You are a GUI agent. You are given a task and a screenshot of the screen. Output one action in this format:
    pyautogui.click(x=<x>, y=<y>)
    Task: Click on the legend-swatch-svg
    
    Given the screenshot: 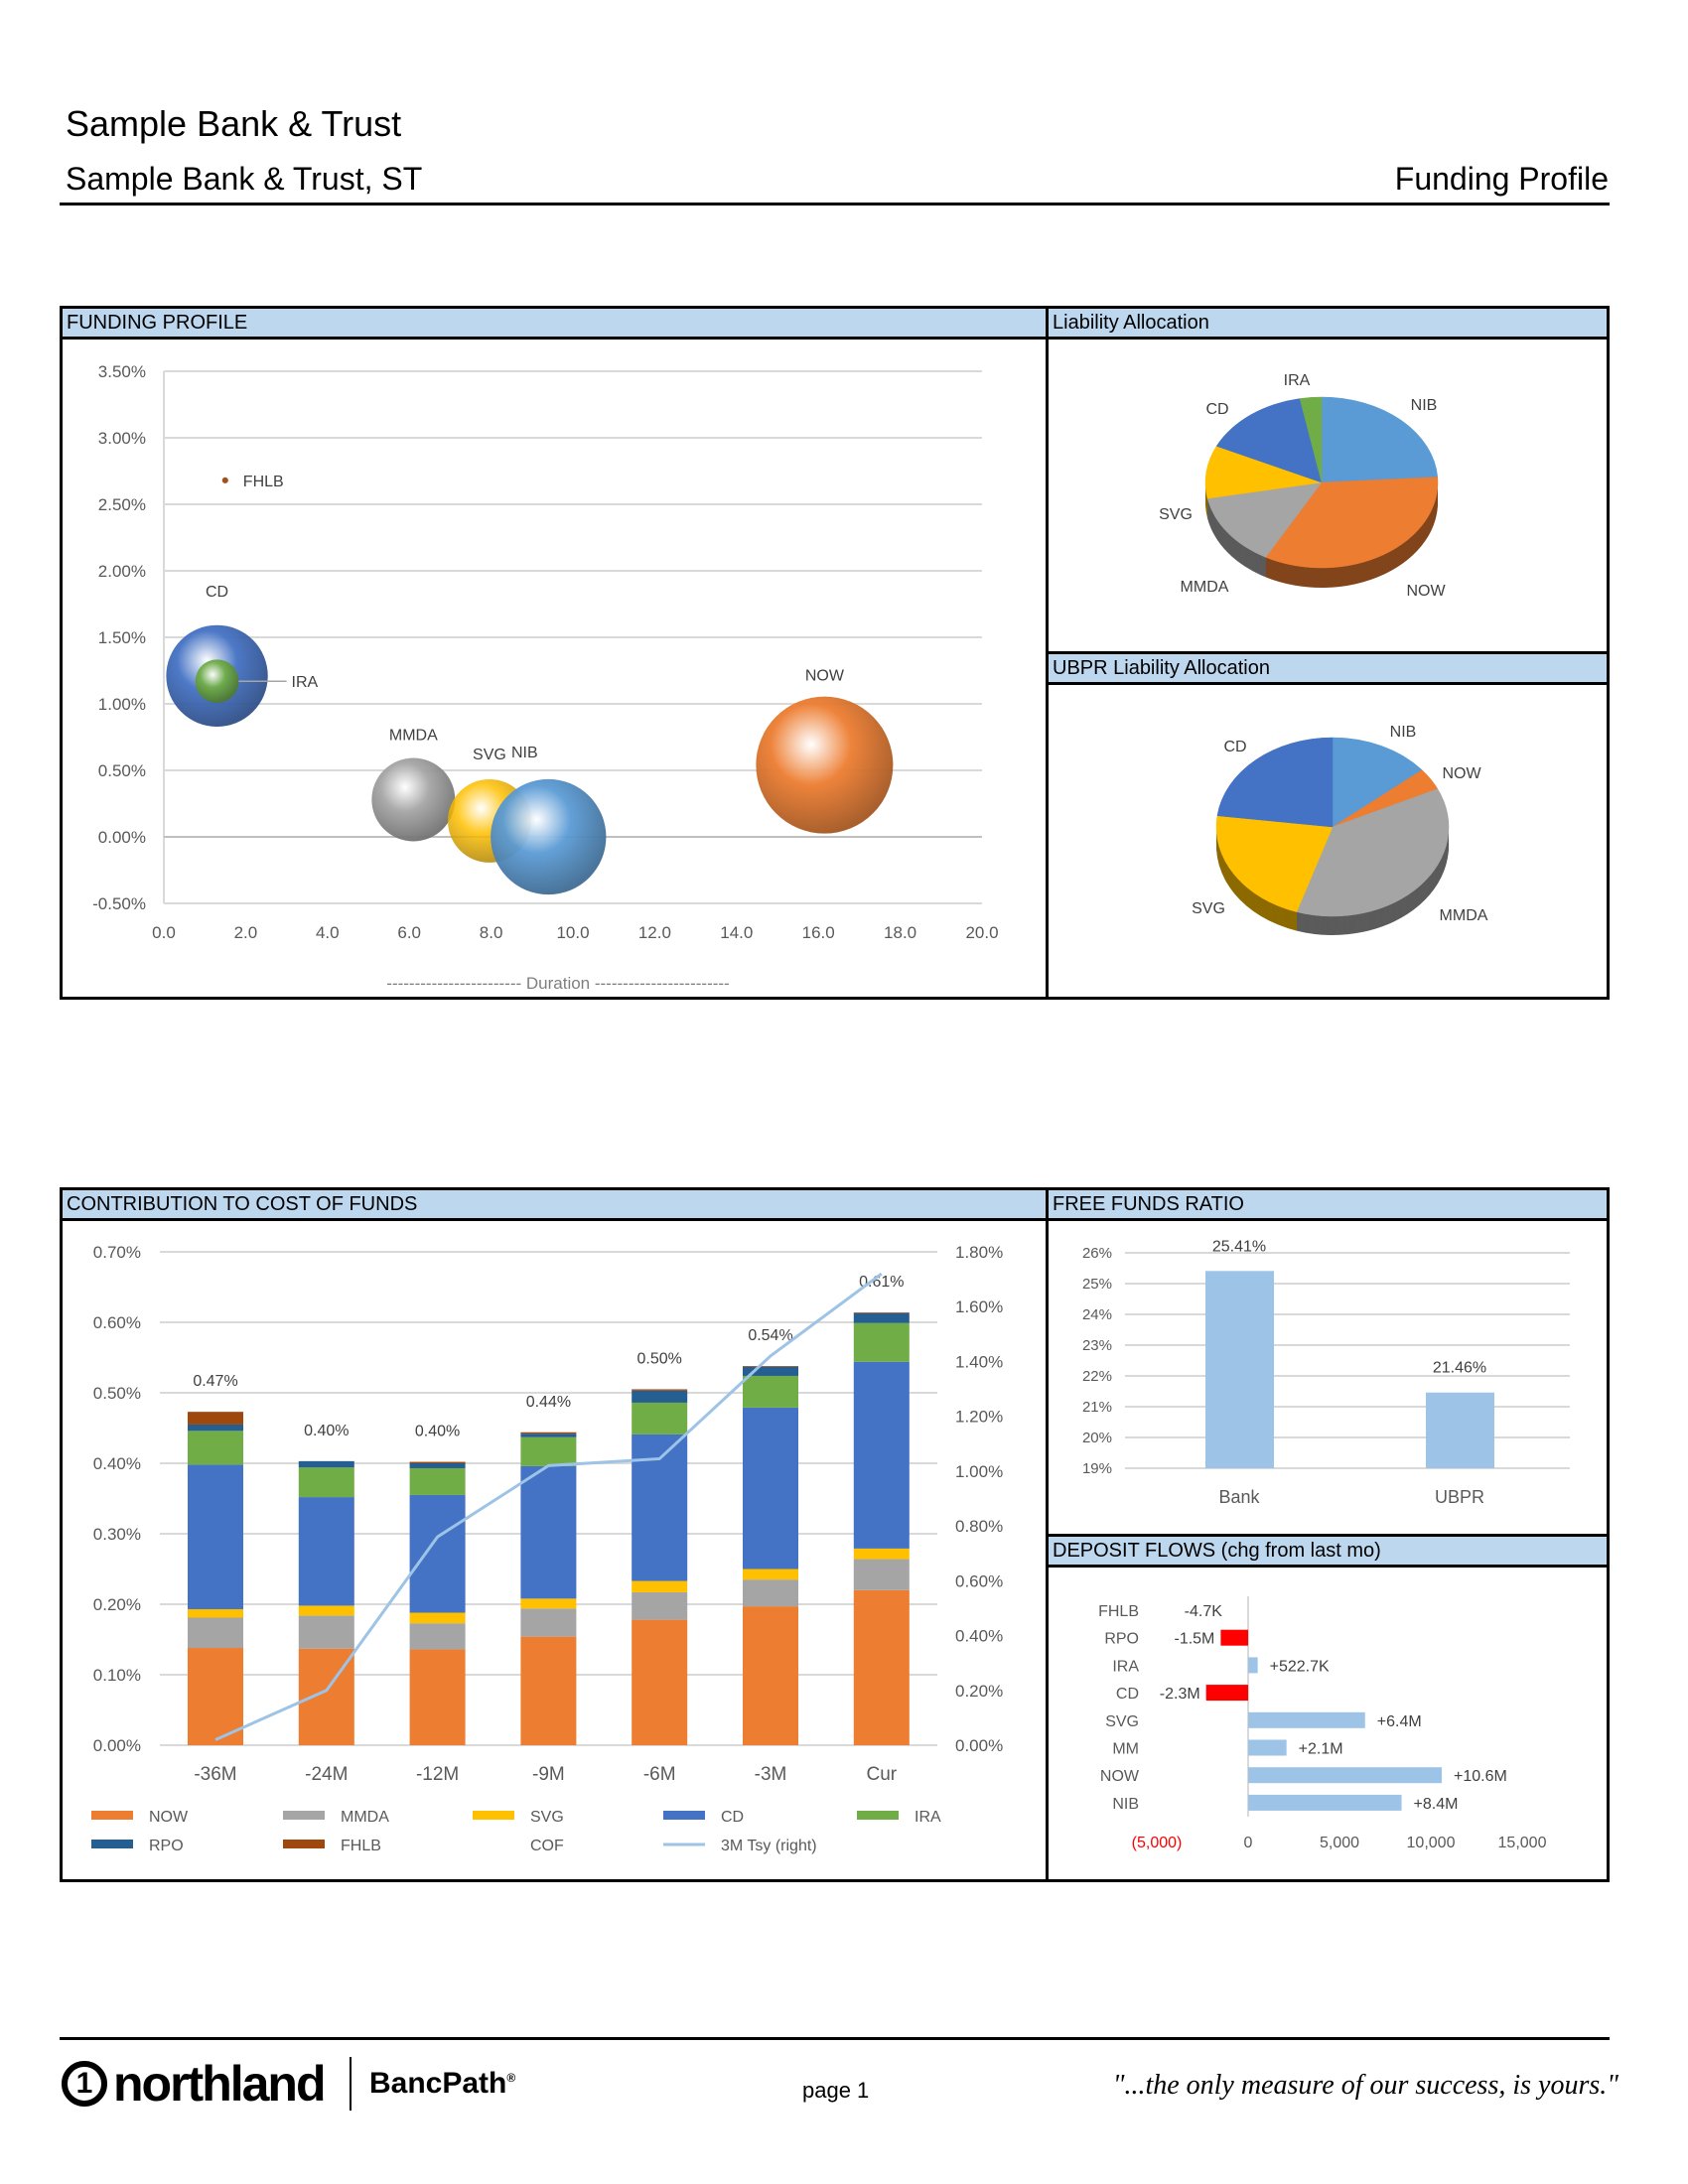 What is the action you would take?
    pyautogui.click(x=493, y=1815)
    